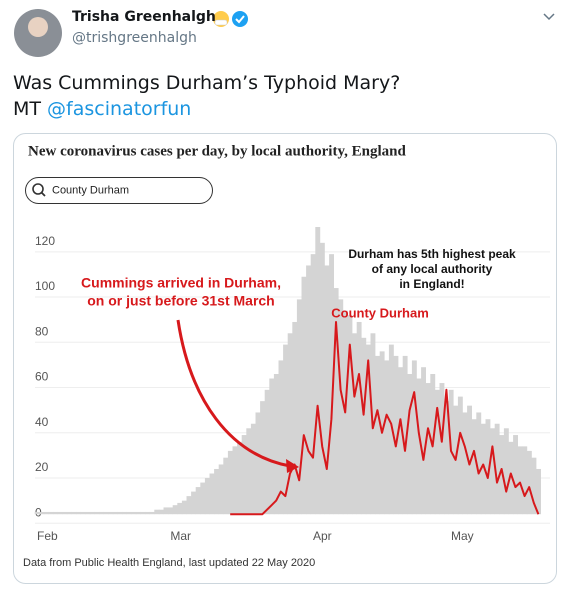 This screenshot has height=600, width=573. What do you see at coordinates (144, 17) in the screenshot?
I see `display-name: Trisha Greenhalgh` at bounding box center [144, 17].